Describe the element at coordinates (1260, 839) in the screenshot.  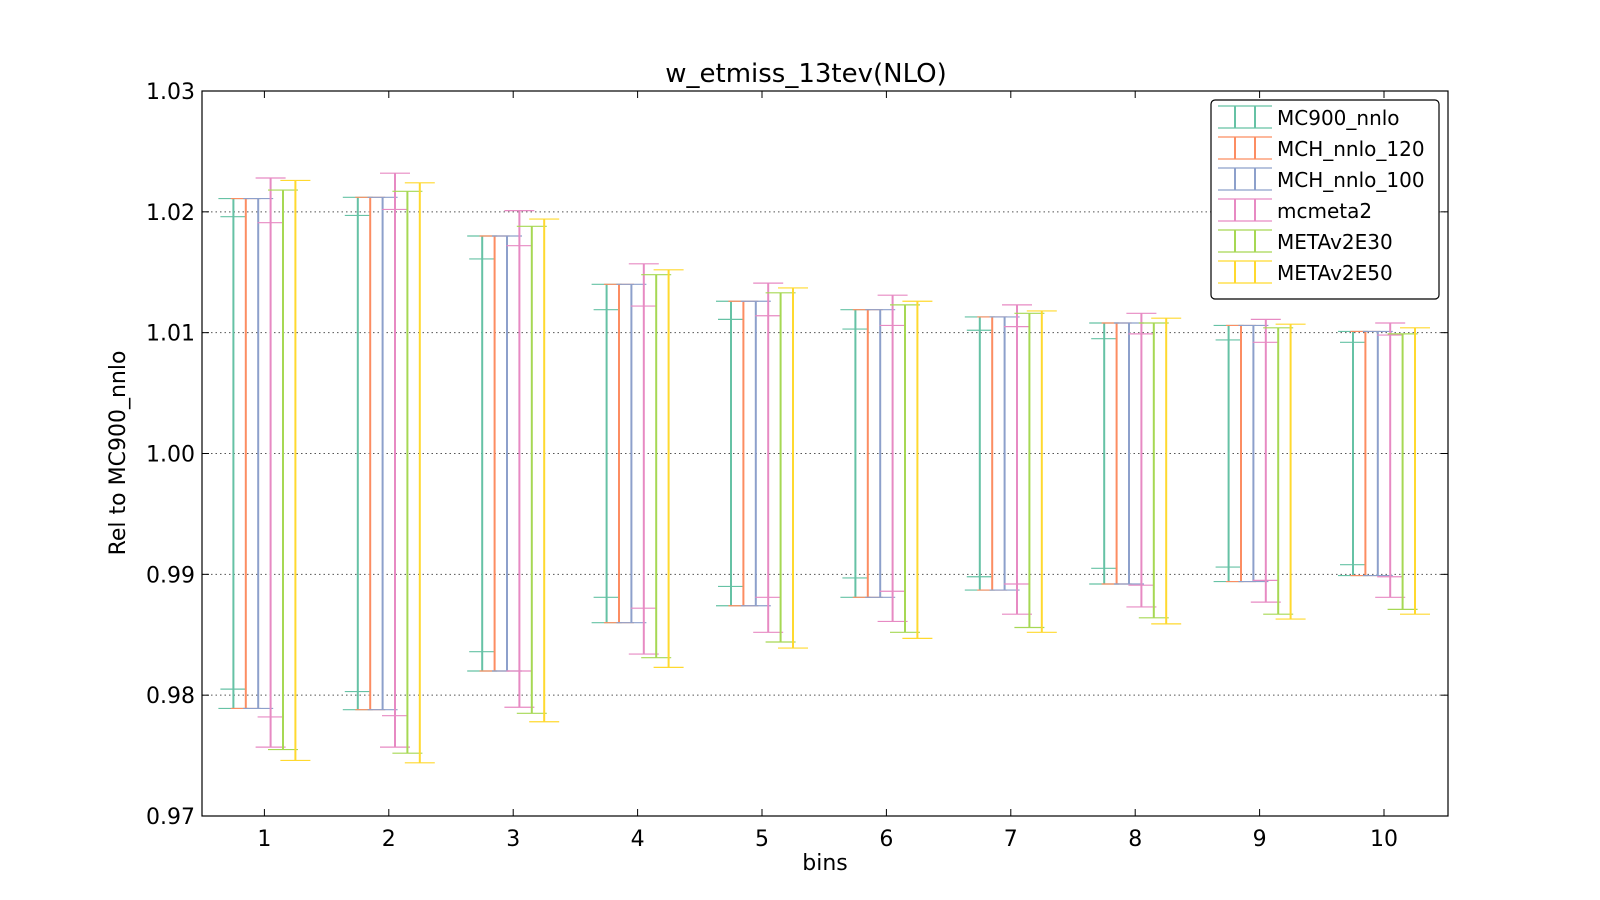
I see `x-tick-label: 9` at that location.